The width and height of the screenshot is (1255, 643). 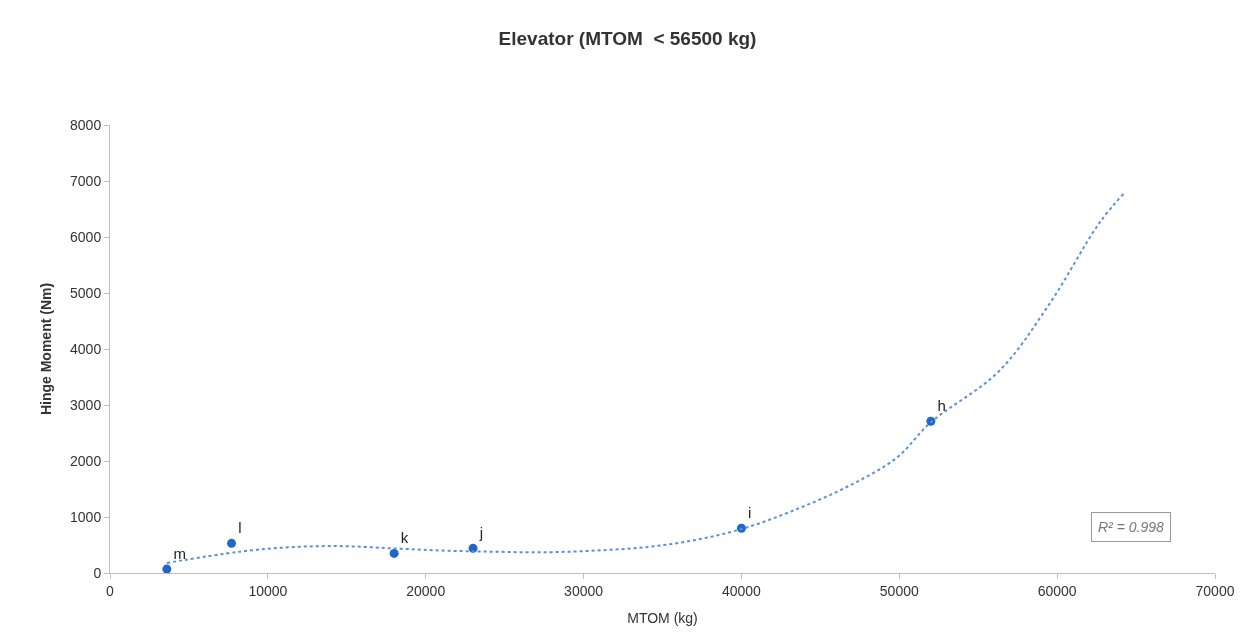 What do you see at coordinates (662, 618) in the screenshot?
I see `x-axis-title: MTOM (kg)` at bounding box center [662, 618].